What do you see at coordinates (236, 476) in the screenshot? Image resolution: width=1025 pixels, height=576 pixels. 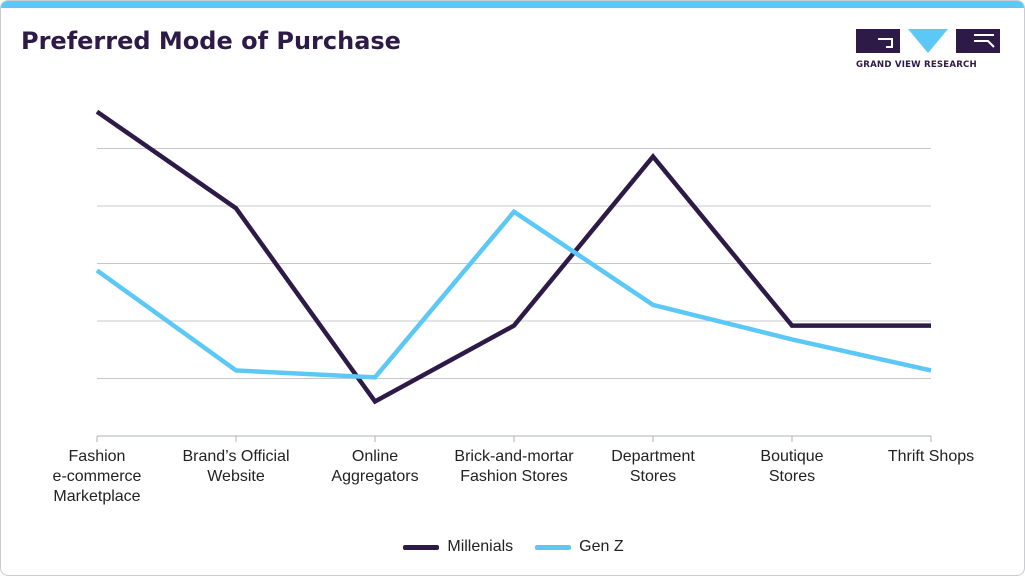 I see `x-tick-label-line: Website` at bounding box center [236, 476].